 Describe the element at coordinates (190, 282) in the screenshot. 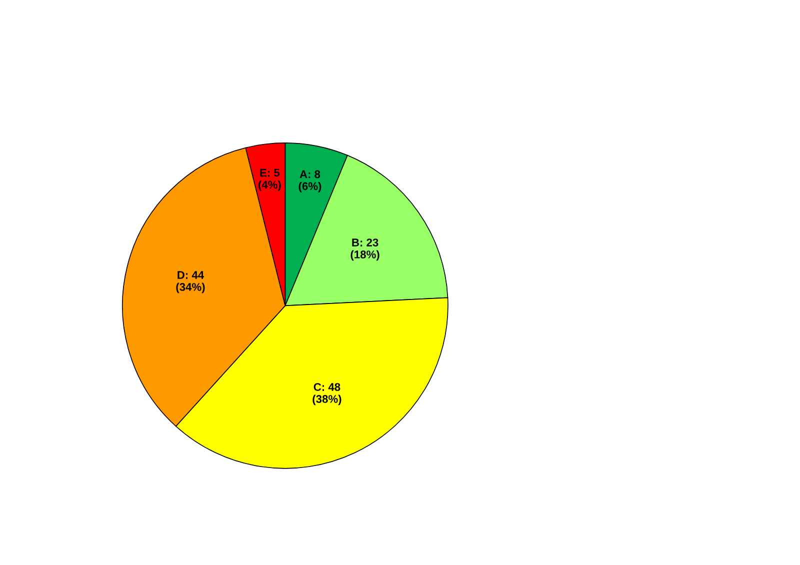

I see `slice-label: D: 44 (34%)` at that location.